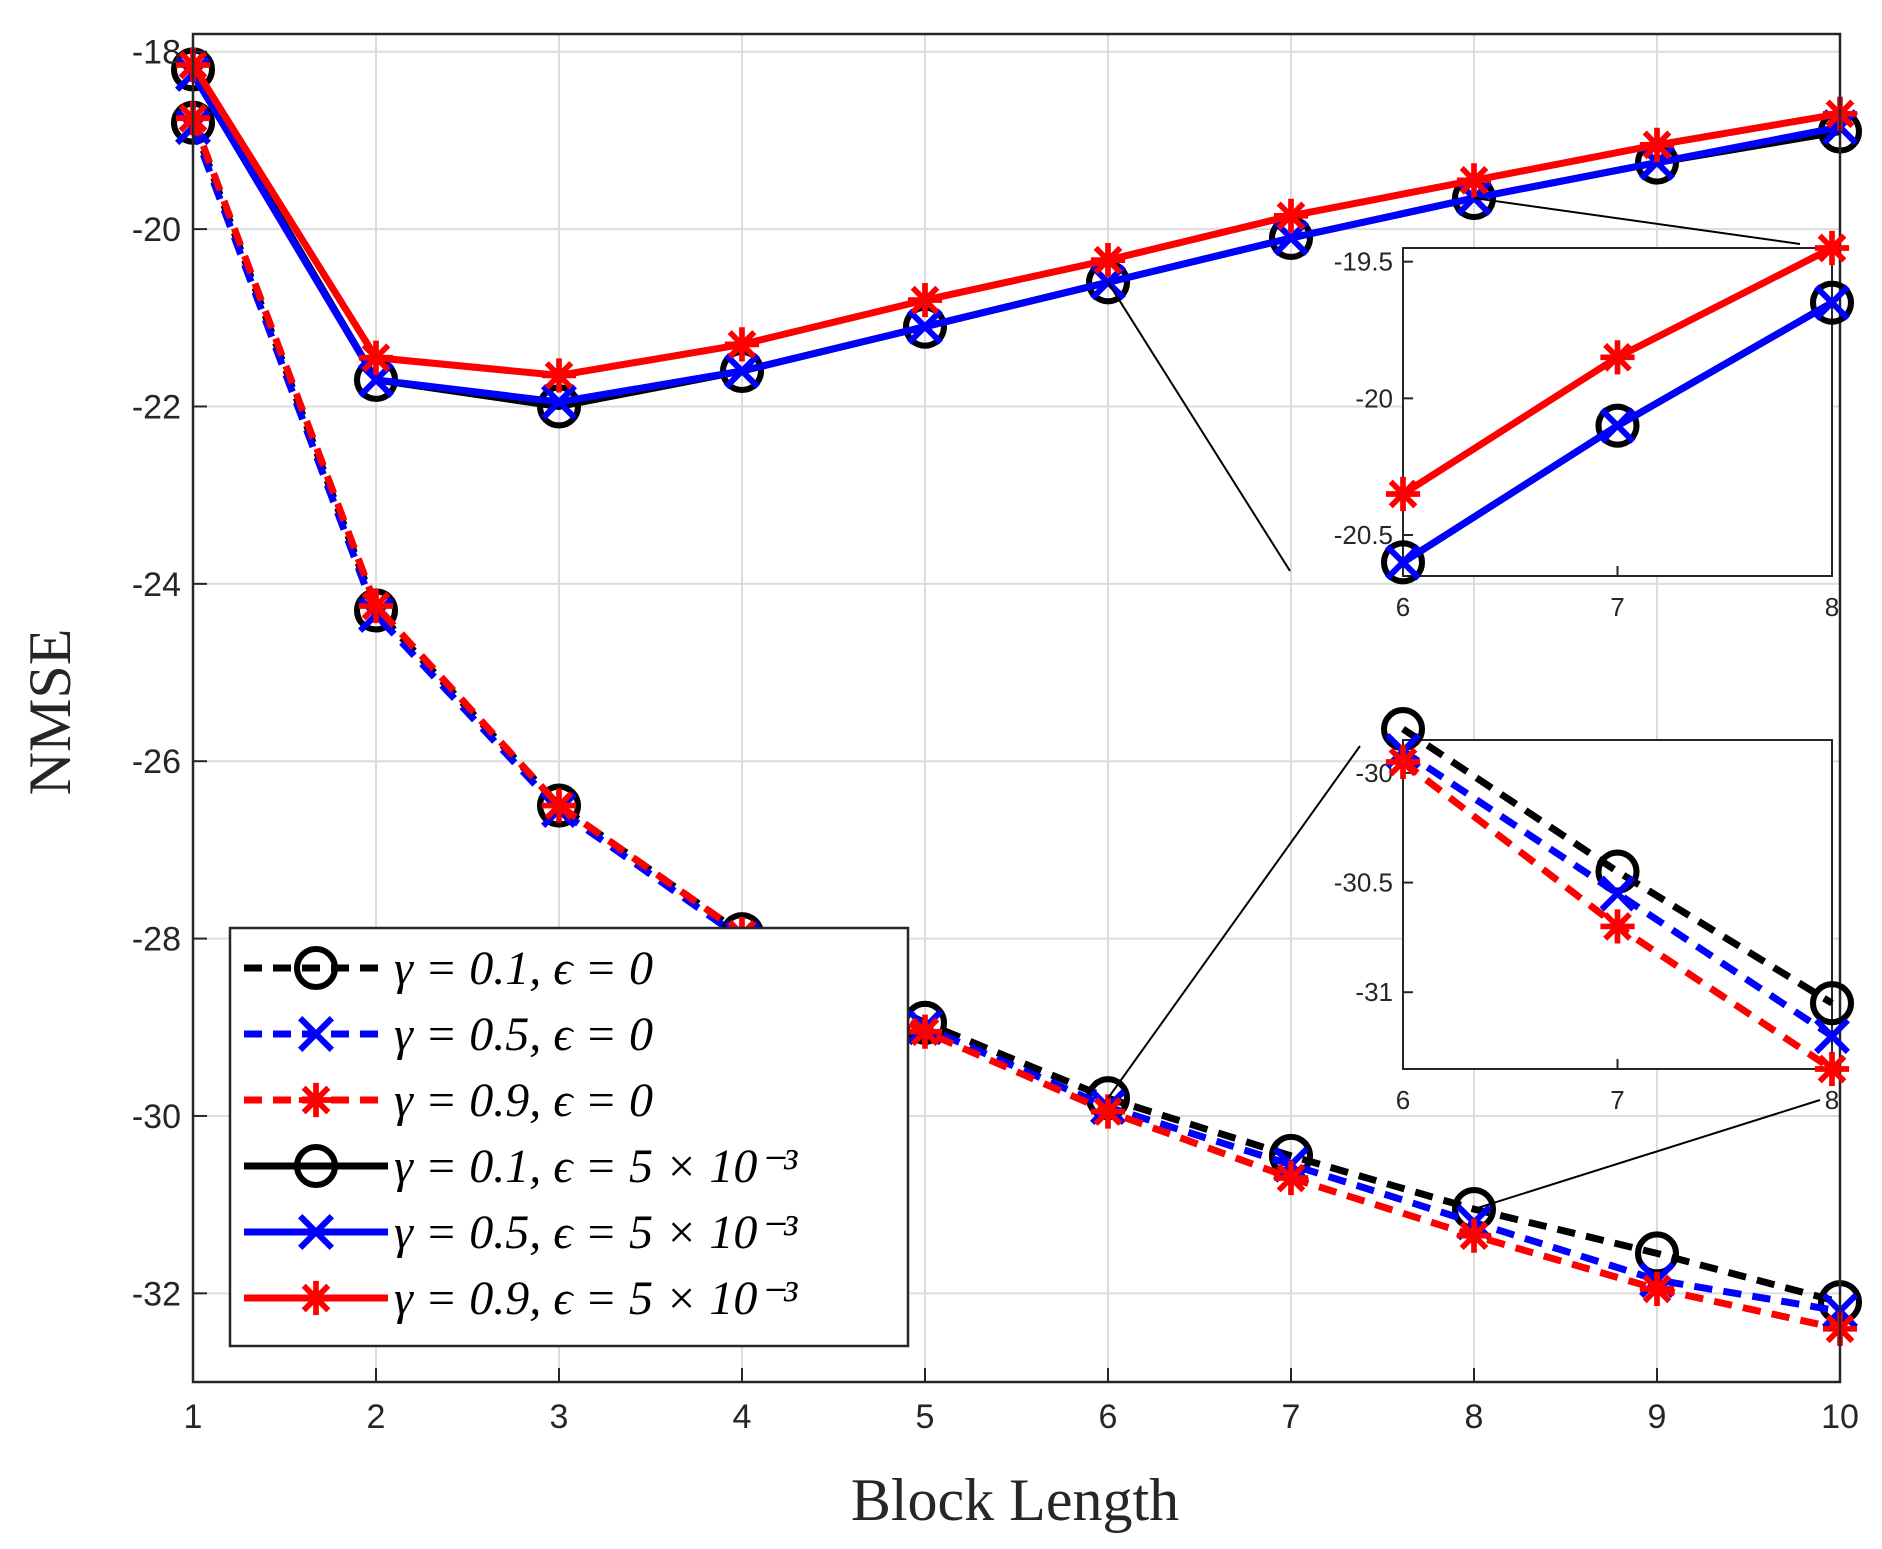  I want to click on x-tick-label: 9, so click(1657, 1417).